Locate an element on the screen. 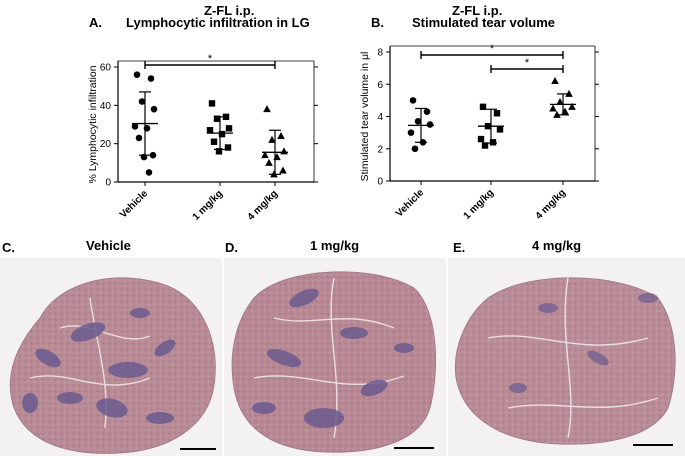 Image resolution: width=685 pixels, height=456 pixels. panel-a-heading-line2: Lymphocytic infiltration in LG is located at coordinates (218, 22).